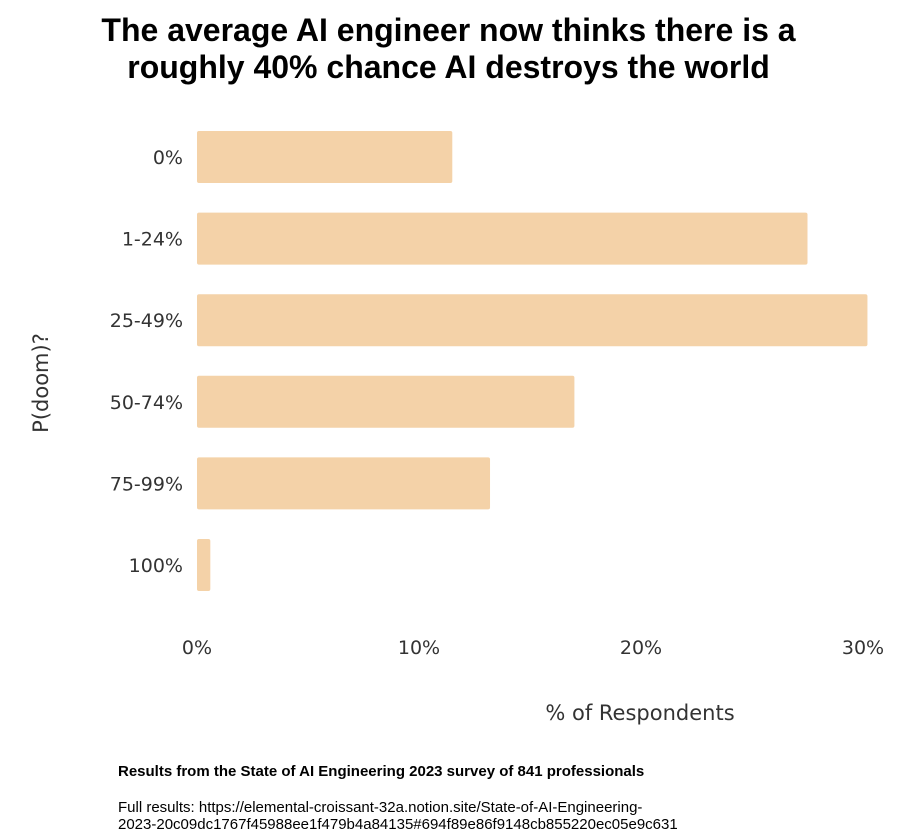 This screenshot has width=897, height=840. I want to click on chart-title-line-2: roughly 40% chance AI destroys the world, so click(448, 67).